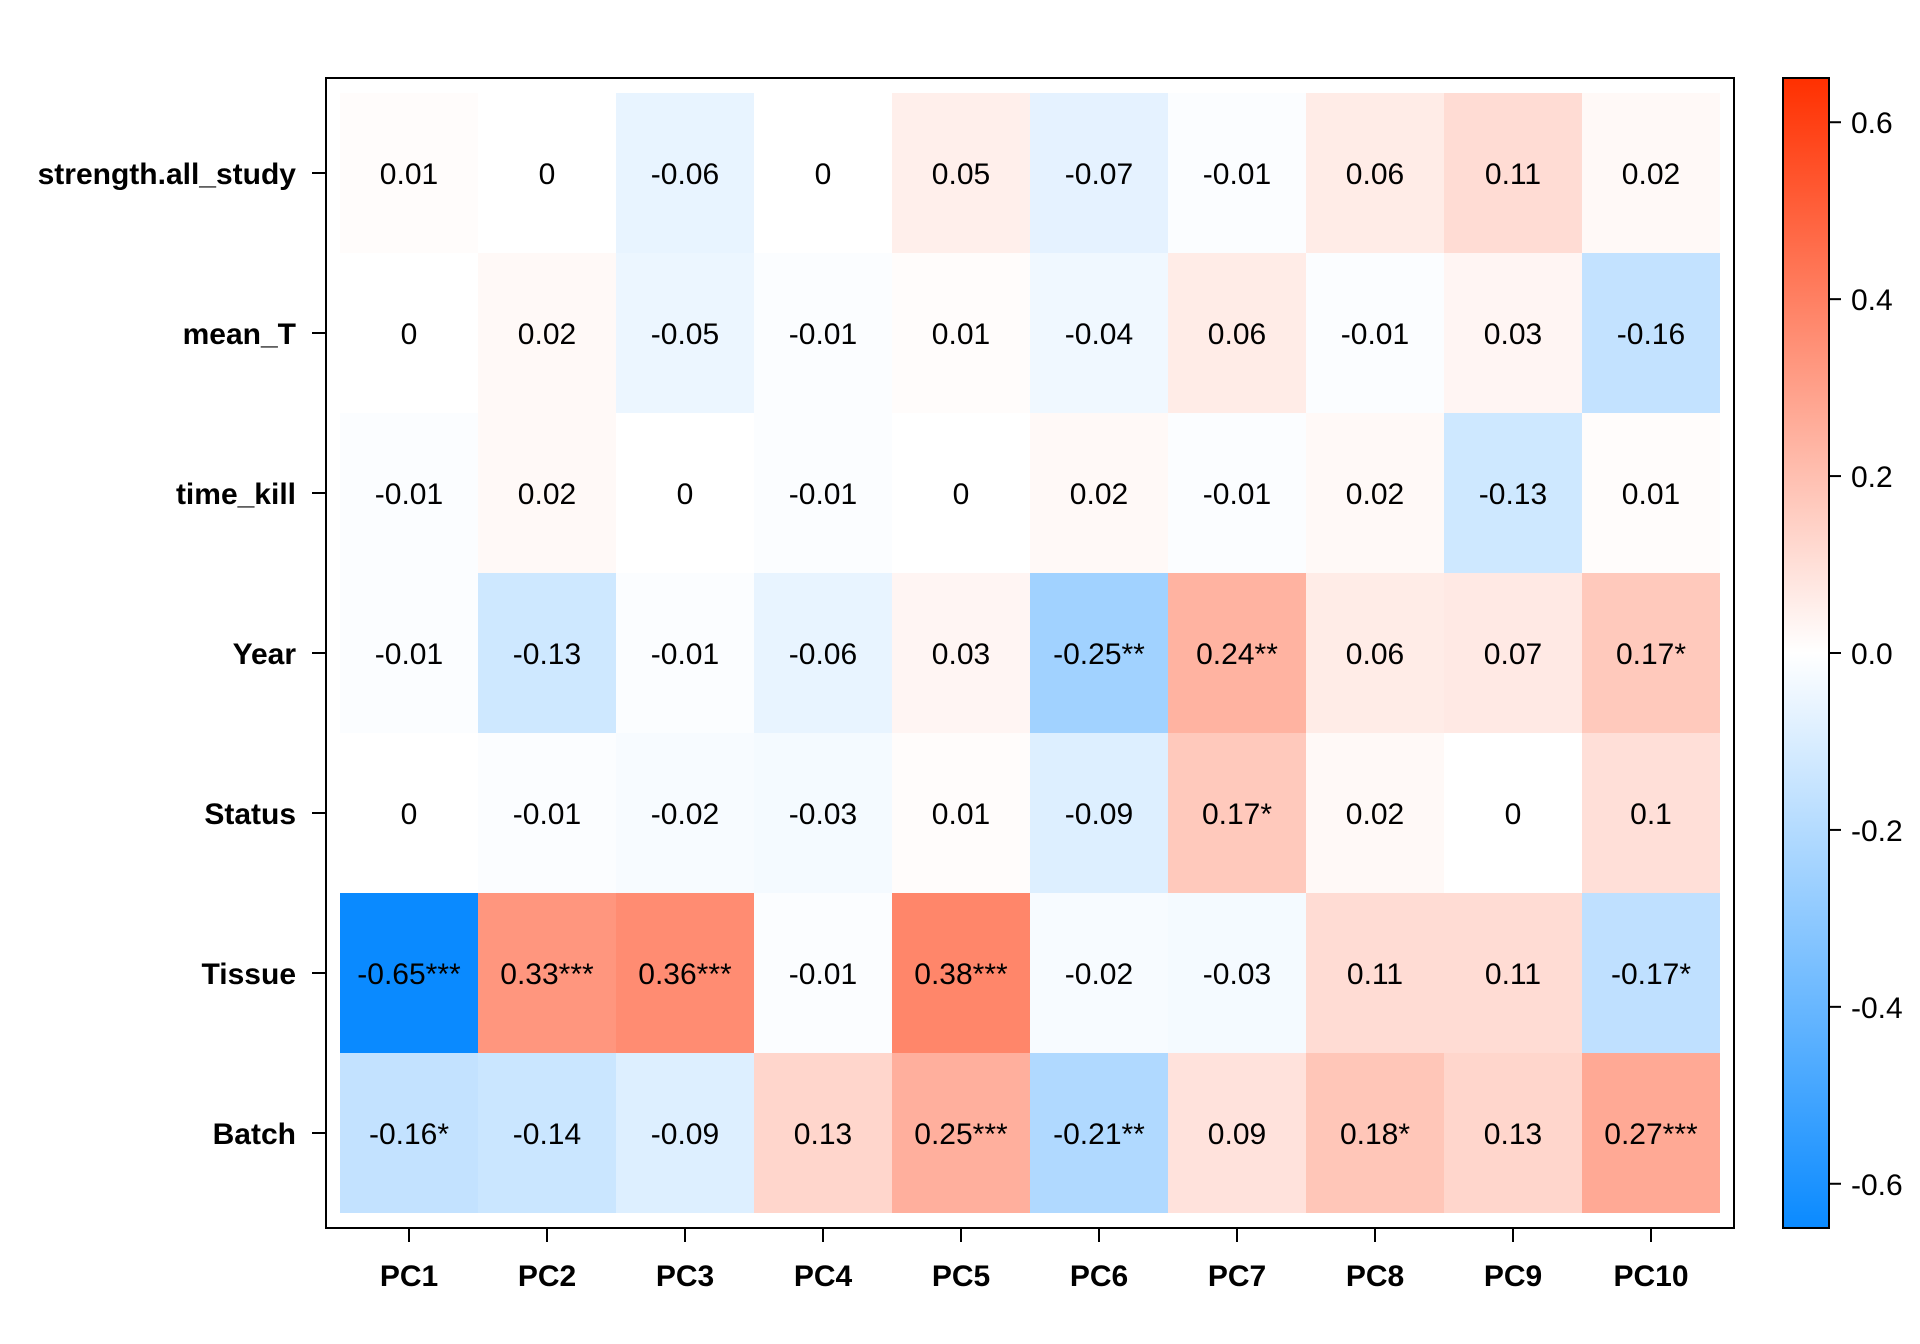  What do you see at coordinates (1099, 1134) in the screenshot?
I see `cell-value-label: -0.21**` at bounding box center [1099, 1134].